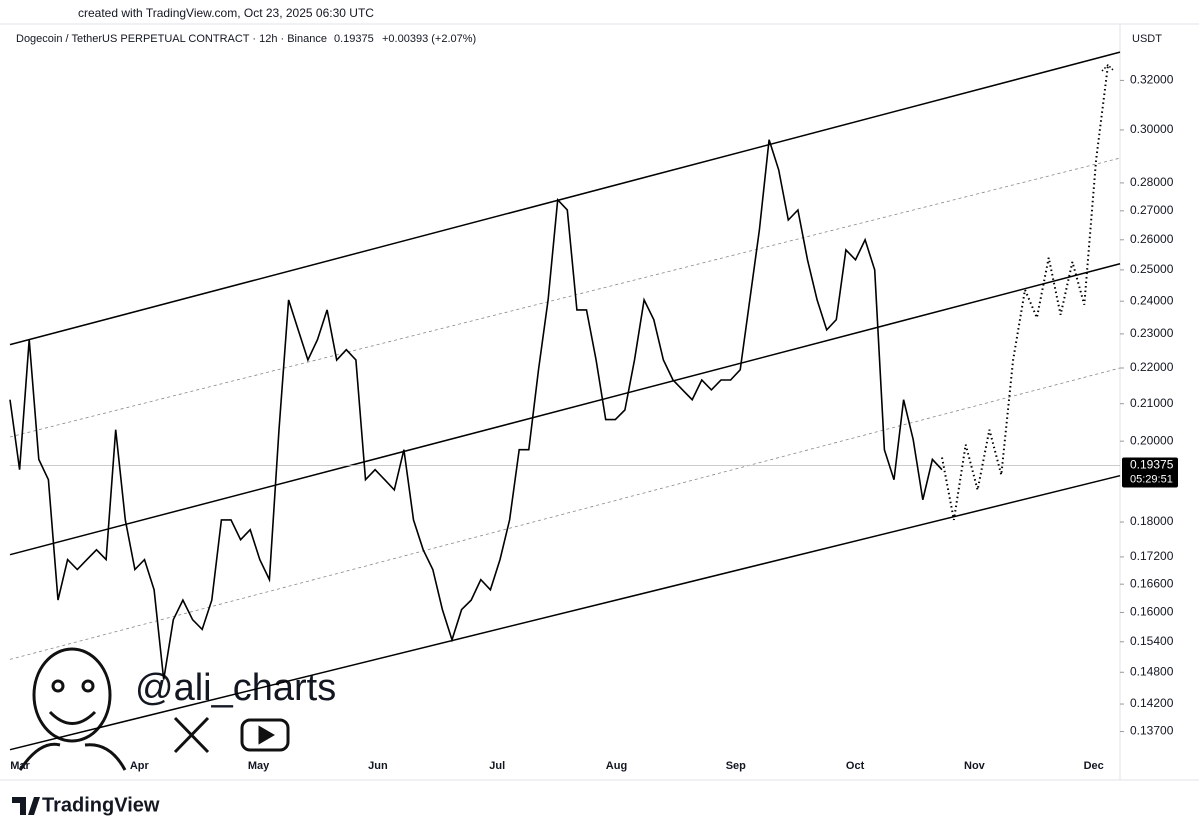 This screenshot has height=832, width=1199. Describe the element at coordinates (1152, 731) in the screenshot. I see `y-tick-label: 0.13700` at that location.